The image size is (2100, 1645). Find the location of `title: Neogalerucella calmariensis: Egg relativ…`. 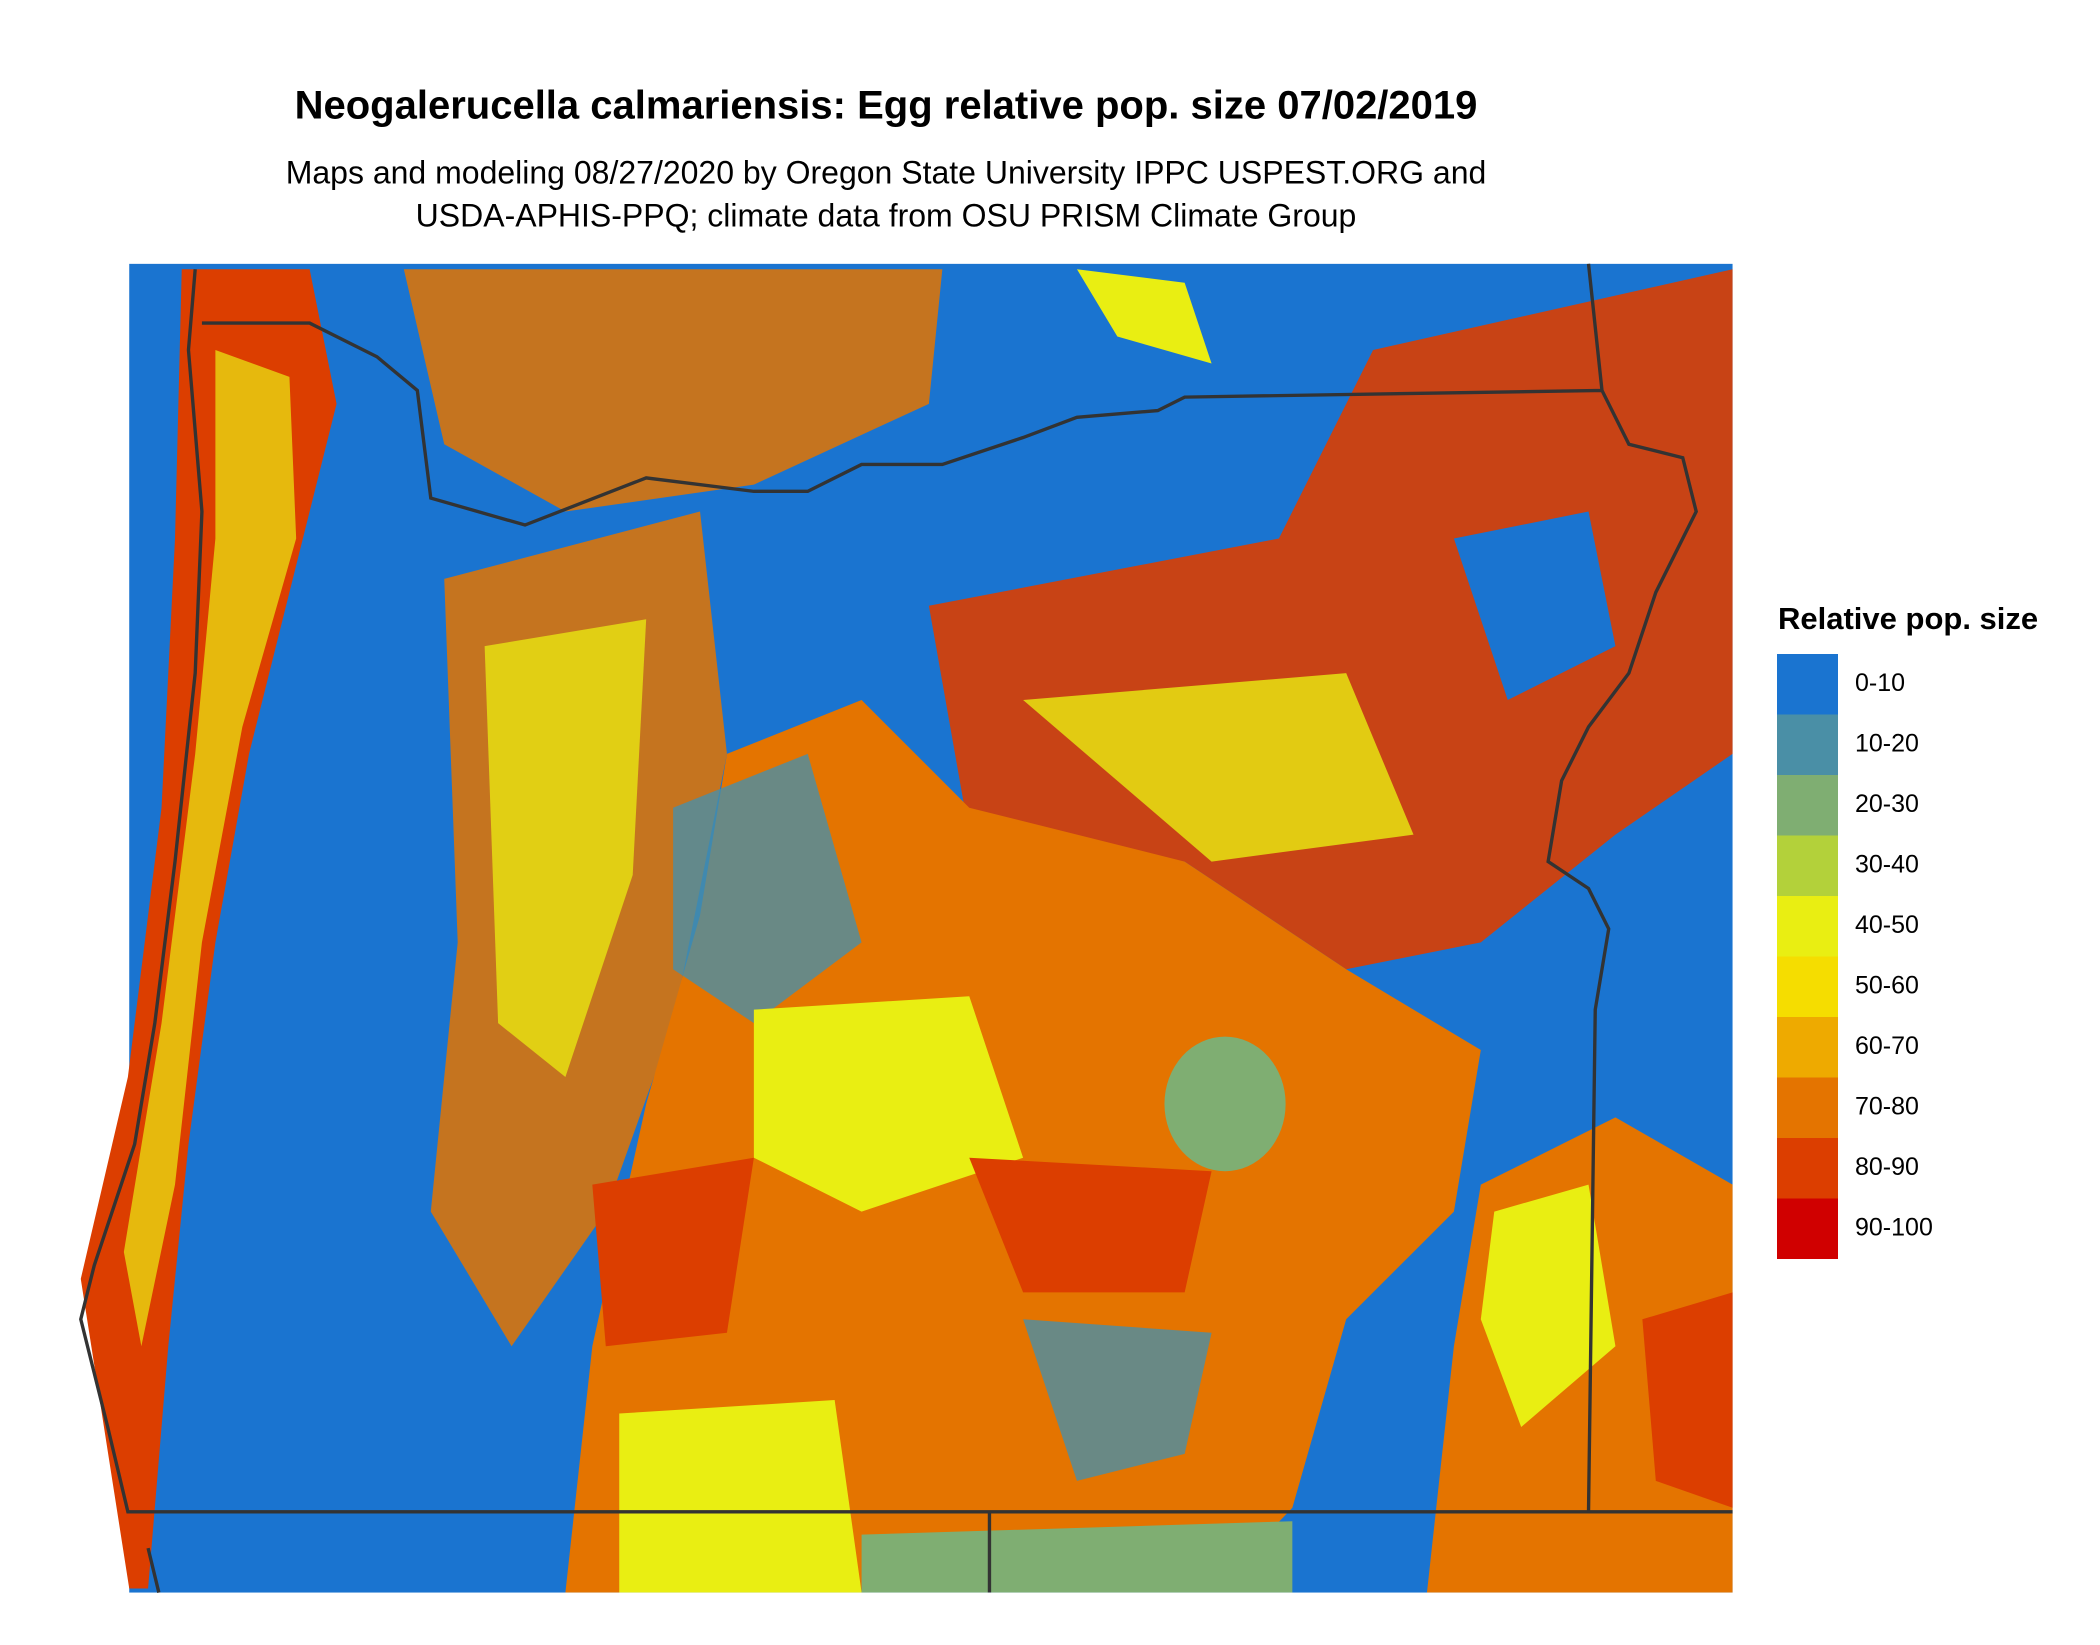

title: Neogalerucella calmariensis: Egg relativ… is located at coordinates (886, 106).